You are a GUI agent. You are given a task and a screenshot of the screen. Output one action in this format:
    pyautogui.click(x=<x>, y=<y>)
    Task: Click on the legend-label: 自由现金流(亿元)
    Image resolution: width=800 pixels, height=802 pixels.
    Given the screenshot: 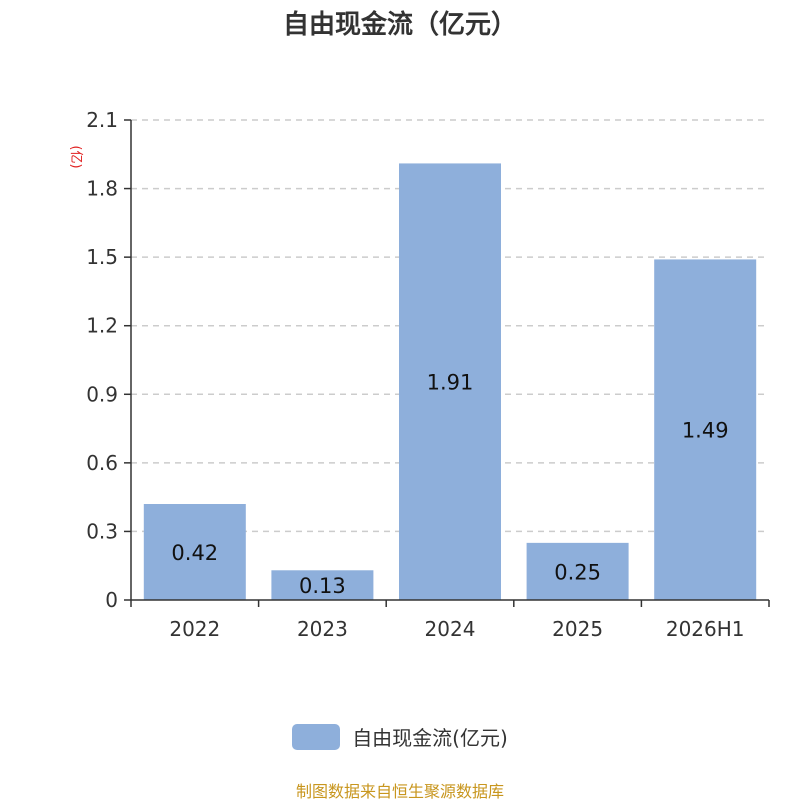 What is the action you would take?
    pyautogui.click(x=430, y=738)
    